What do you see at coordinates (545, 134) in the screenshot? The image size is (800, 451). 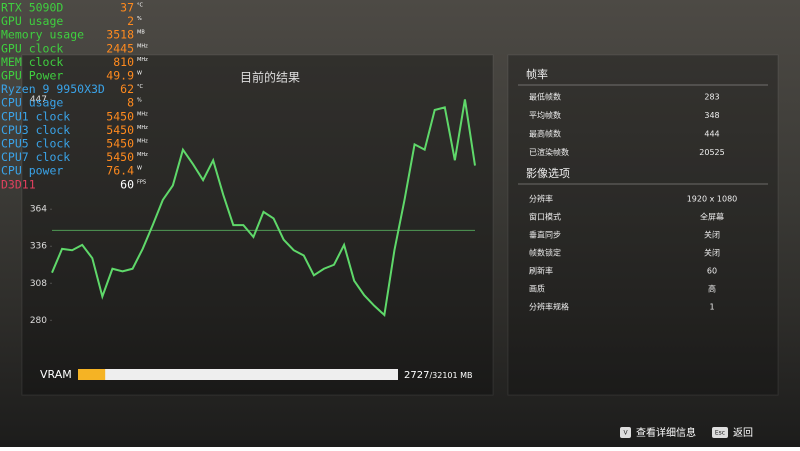 I see `row-label: 最高帧数` at bounding box center [545, 134].